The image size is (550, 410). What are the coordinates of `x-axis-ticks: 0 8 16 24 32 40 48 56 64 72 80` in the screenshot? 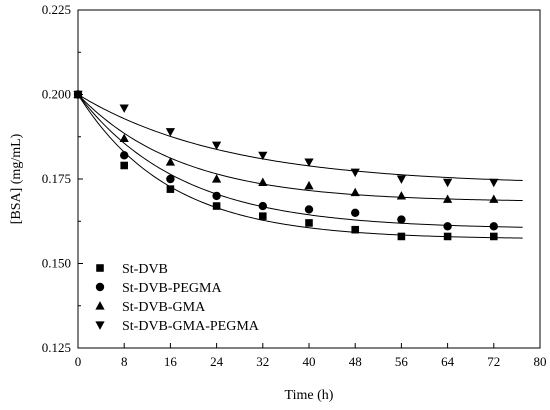 It's located at (311, 356).